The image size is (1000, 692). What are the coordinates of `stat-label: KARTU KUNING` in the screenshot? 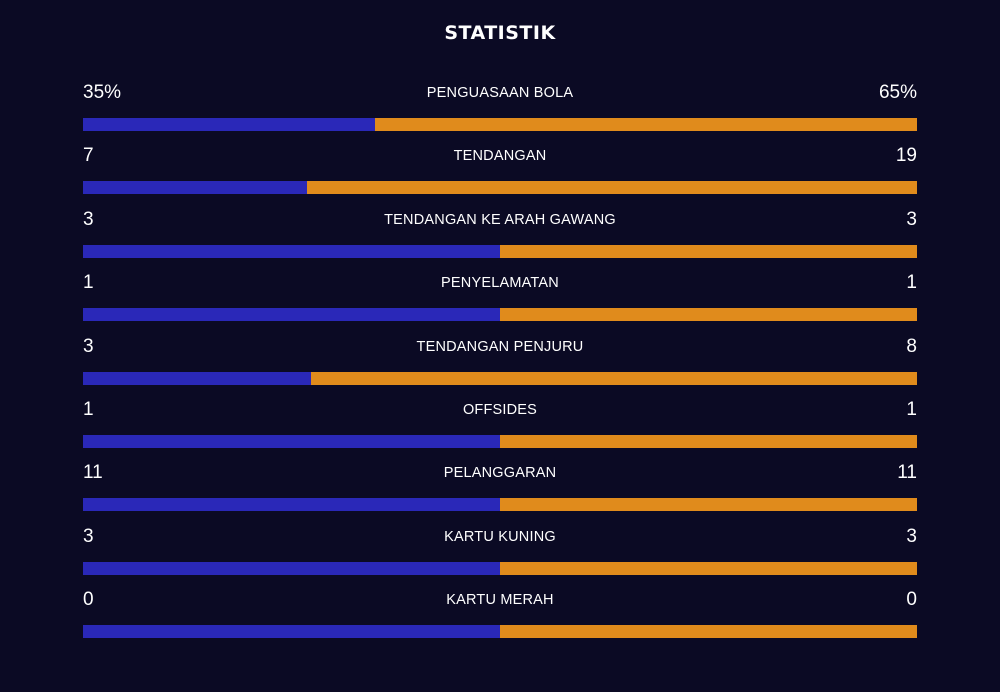 It's located at (500, 536).